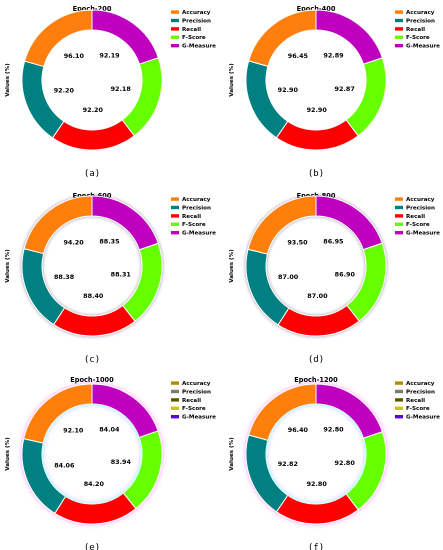  I want to click on chart-title: Epoch-200, so click(92, 9).